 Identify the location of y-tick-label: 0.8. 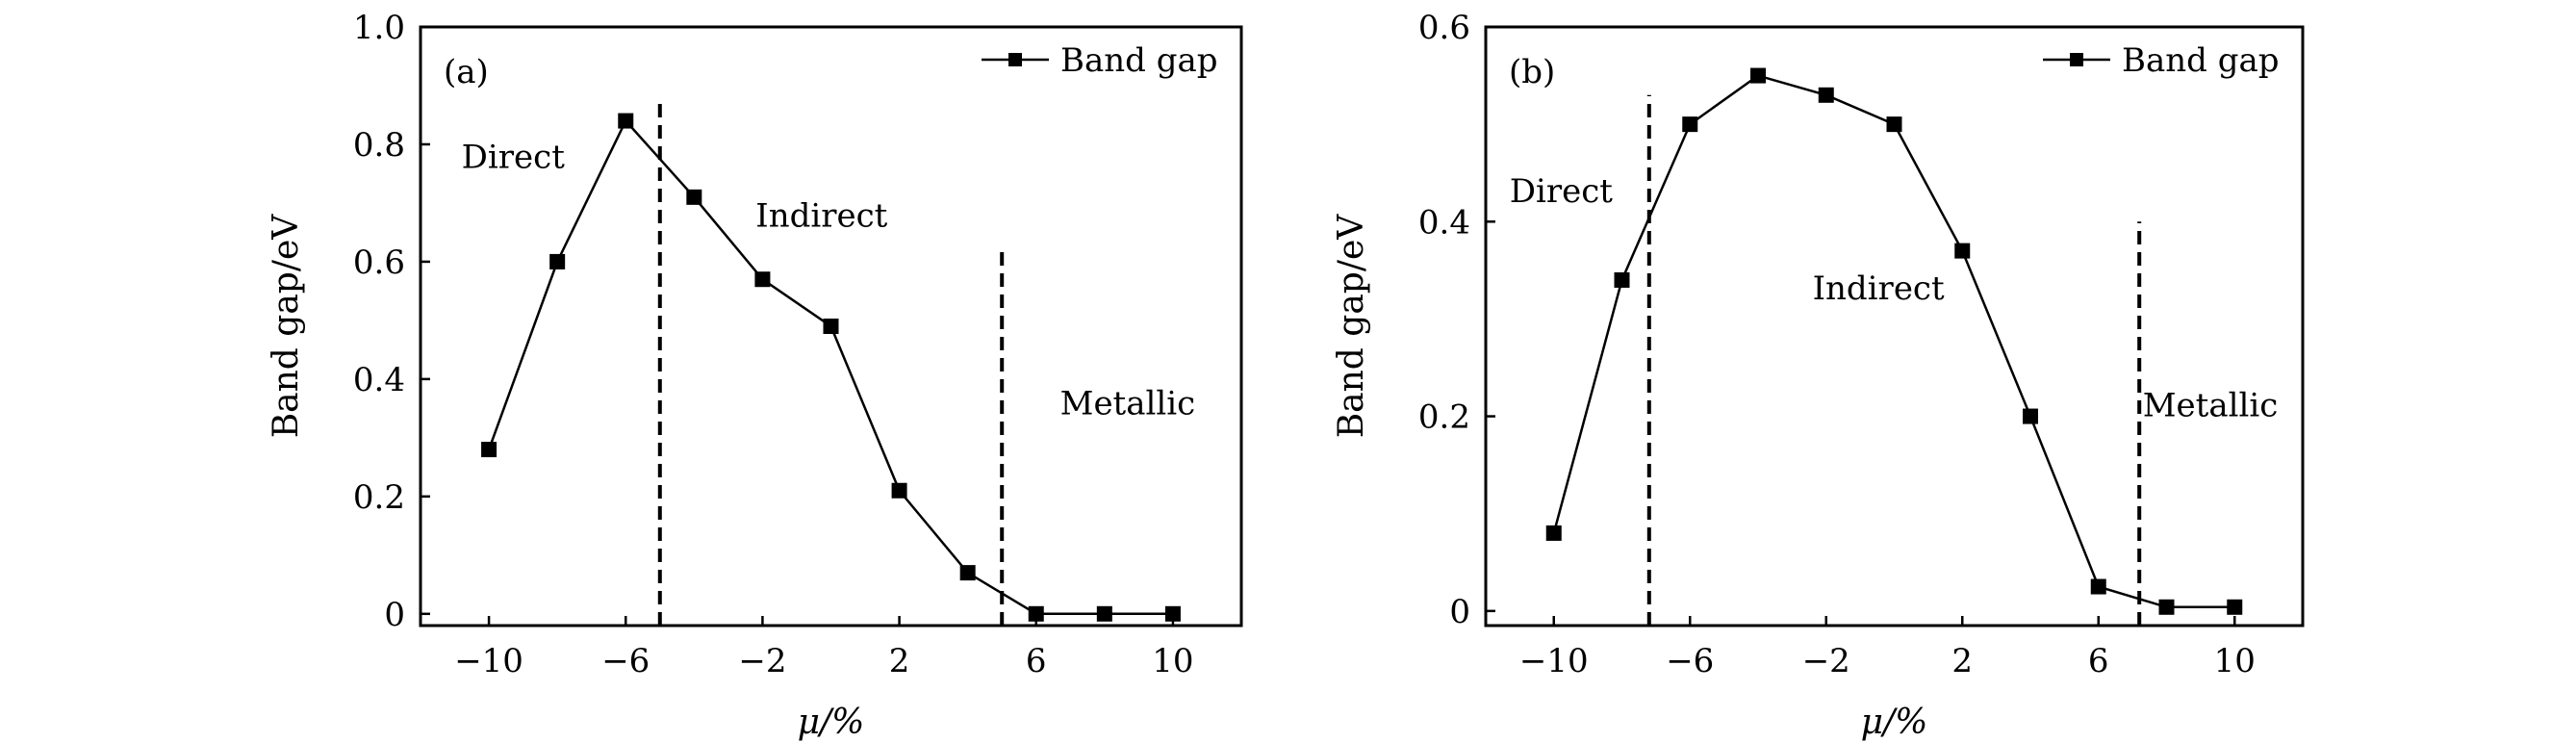
(379, 145).